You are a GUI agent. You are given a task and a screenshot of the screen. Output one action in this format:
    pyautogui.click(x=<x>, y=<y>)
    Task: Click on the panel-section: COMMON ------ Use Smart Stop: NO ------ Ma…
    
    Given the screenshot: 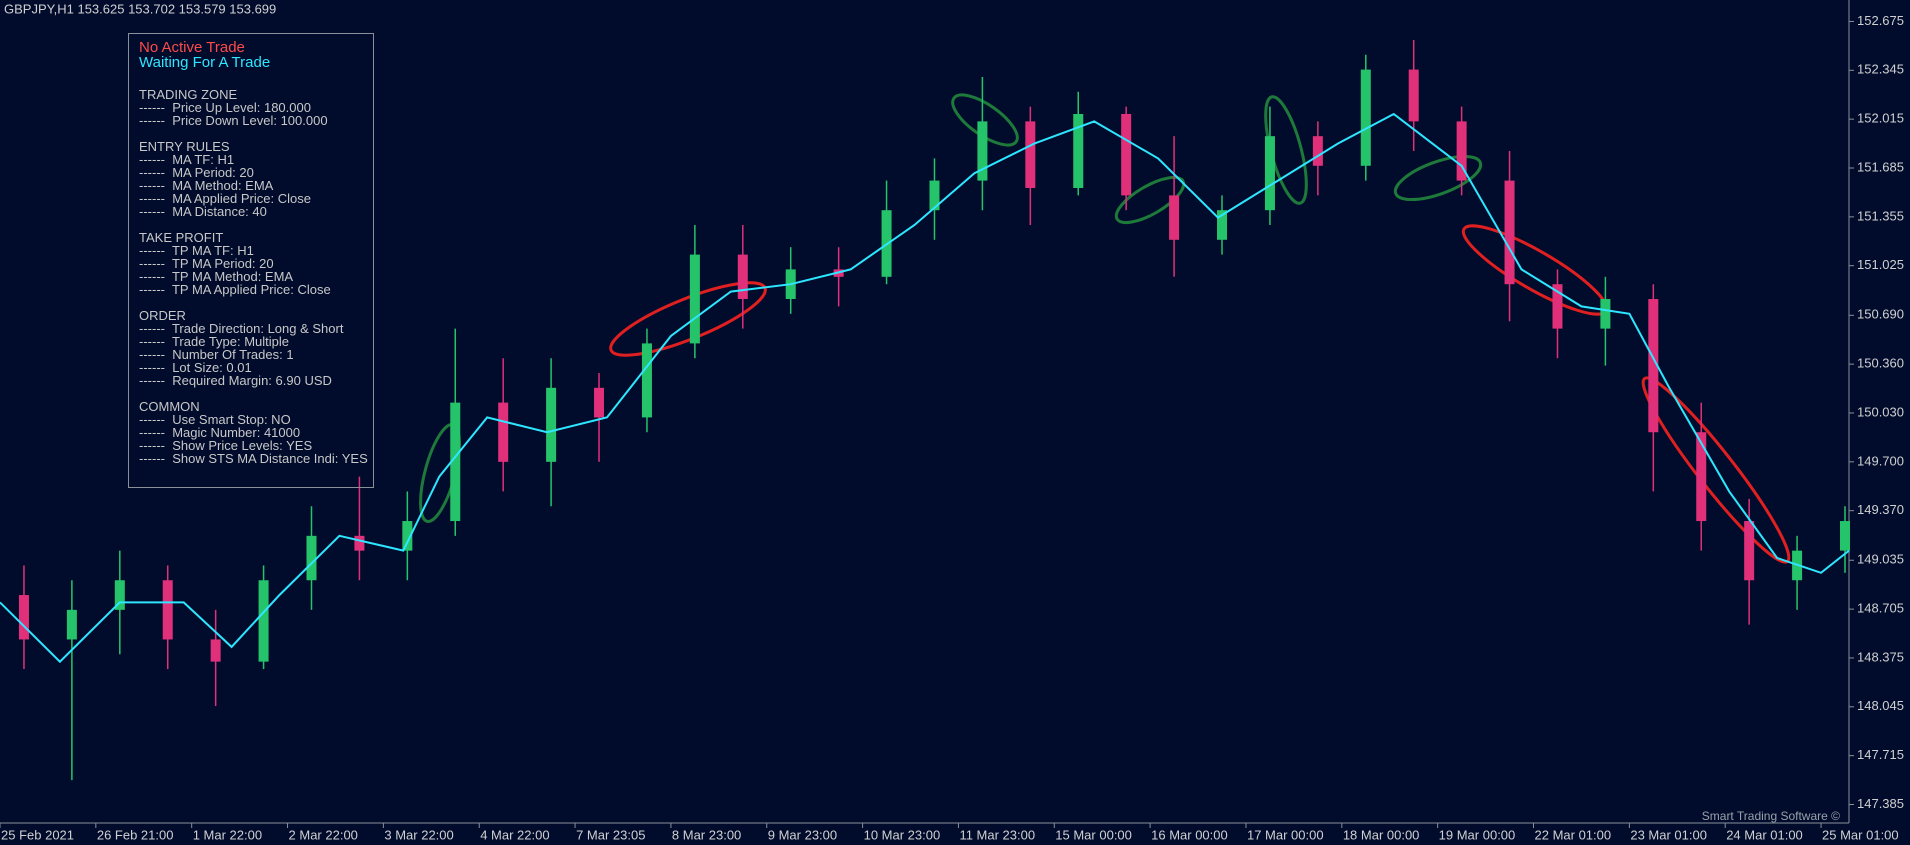 What is the action you would take?
    pyautogui.click(x=256, y=432)
    